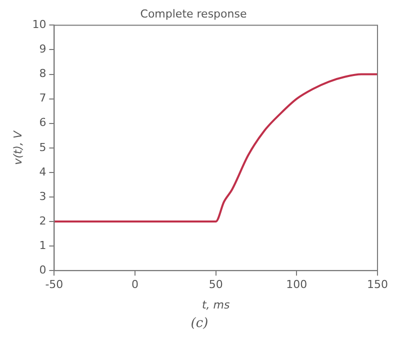  What do you see at coordinates (377, 285) in the screenshot?
I see `x-tick-label: 150` at bounding box center [377, 285].